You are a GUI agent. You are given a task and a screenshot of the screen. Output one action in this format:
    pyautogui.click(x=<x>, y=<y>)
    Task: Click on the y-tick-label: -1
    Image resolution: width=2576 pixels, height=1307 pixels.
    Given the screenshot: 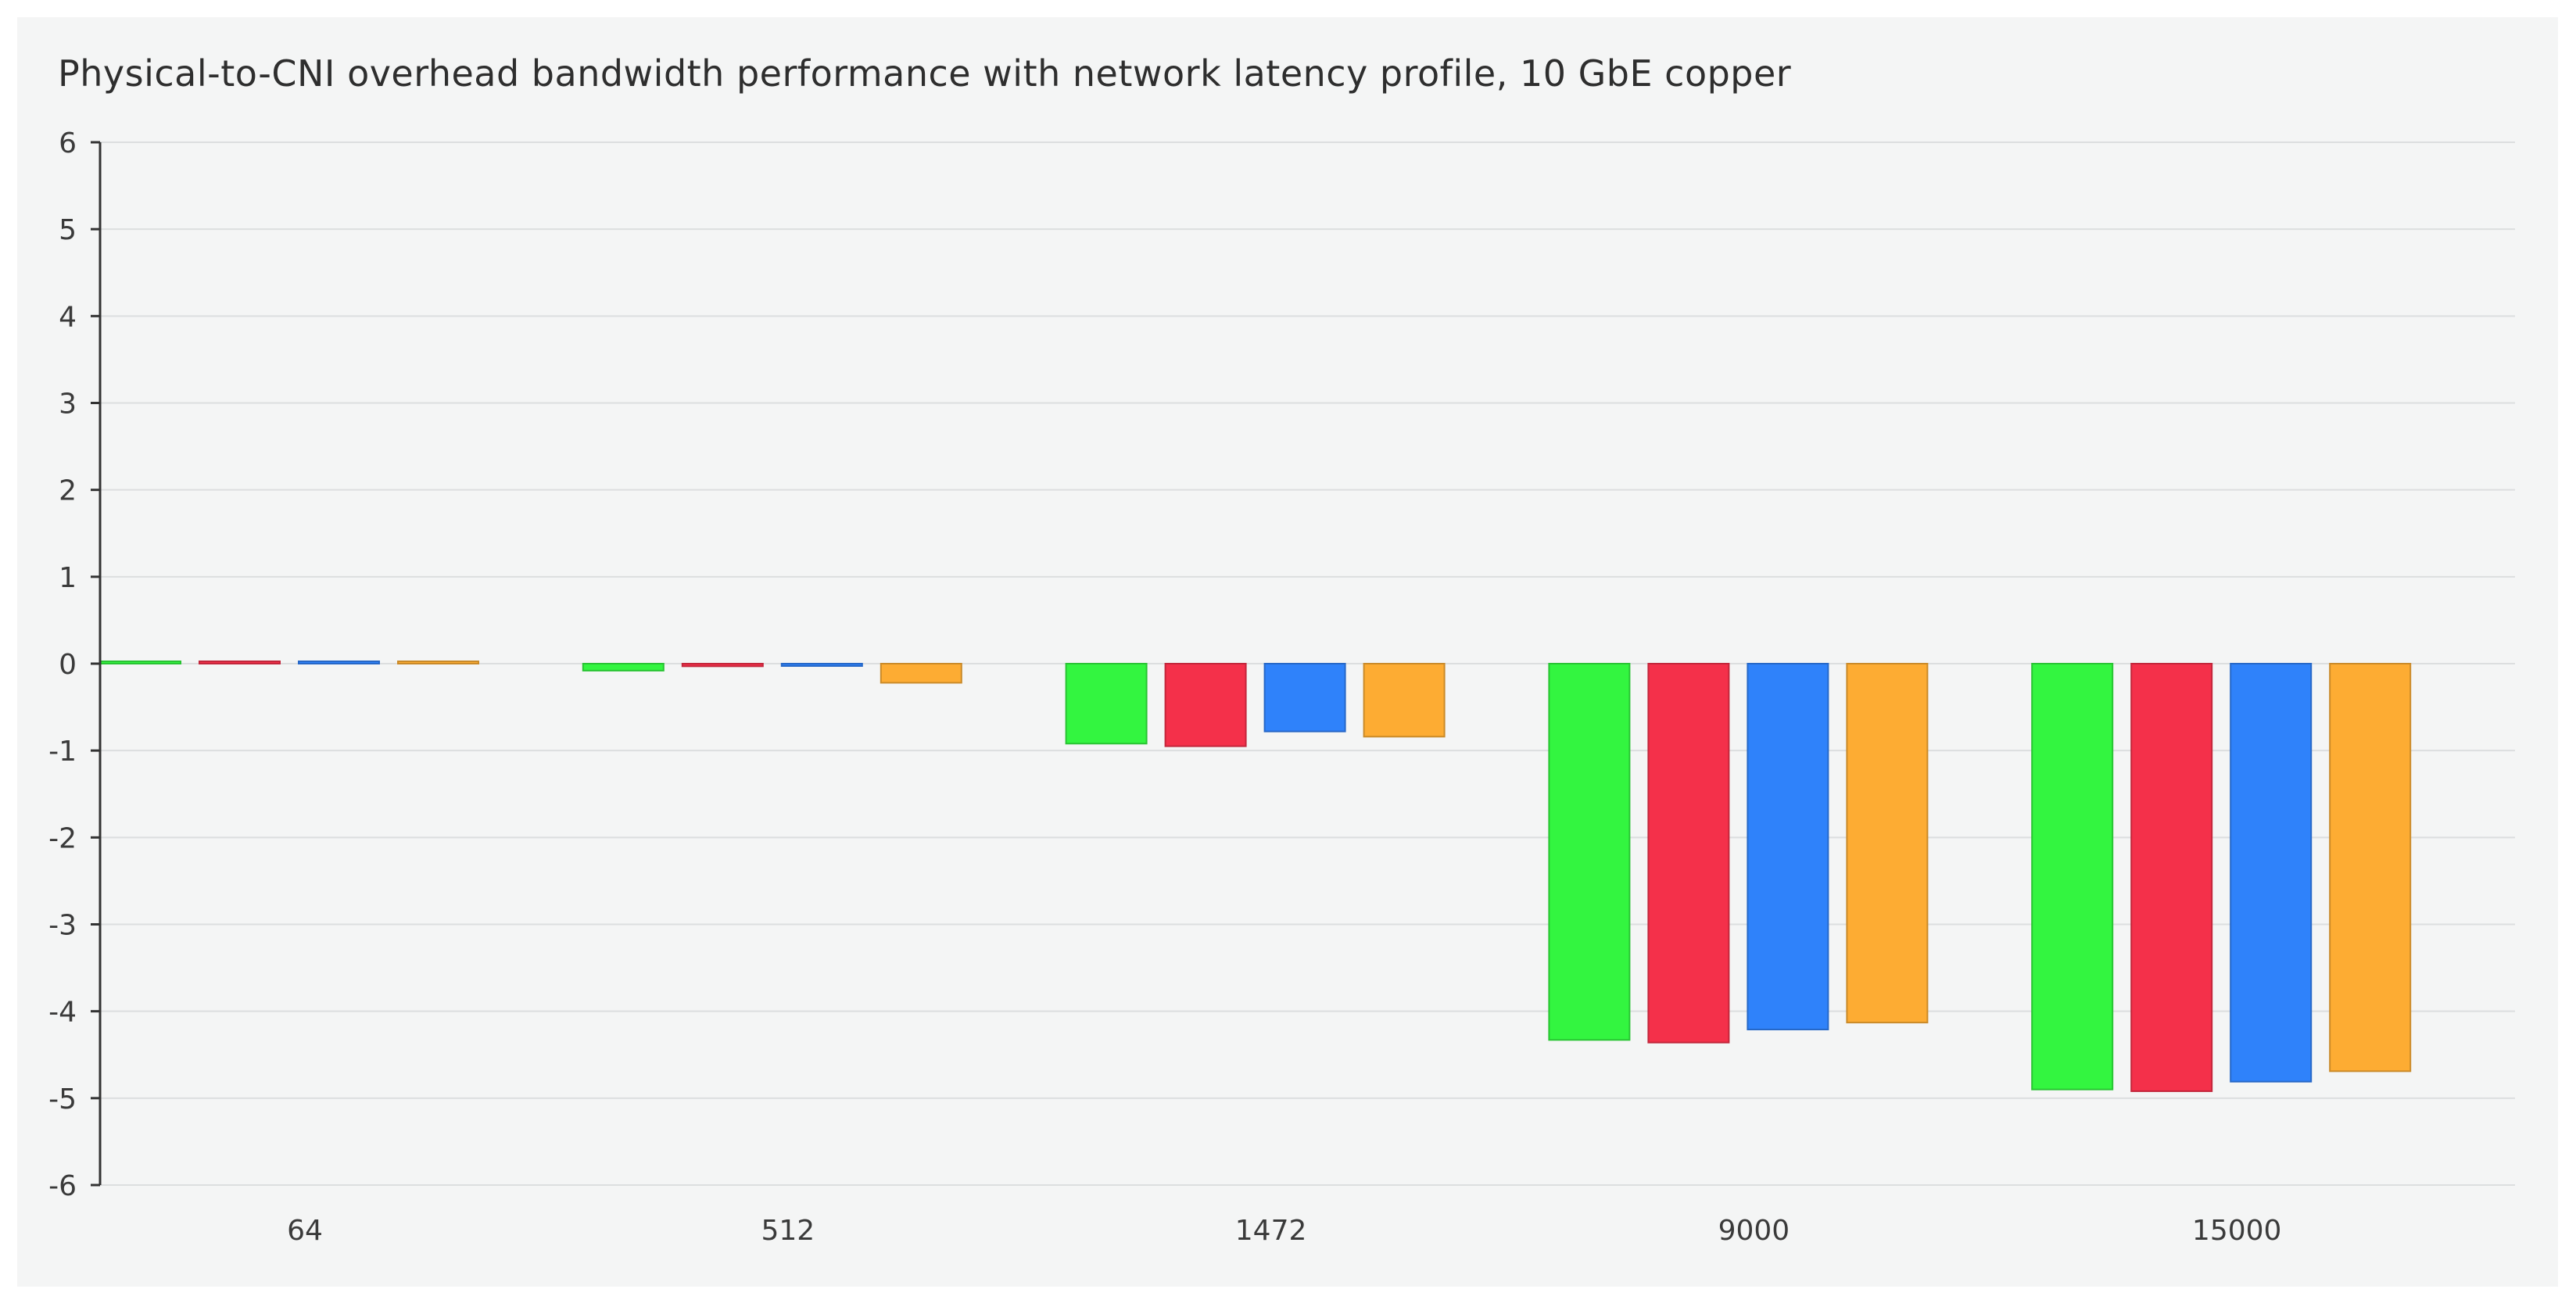 What is the action you would take?
    pyautogui.click(x=62, y=752)
    